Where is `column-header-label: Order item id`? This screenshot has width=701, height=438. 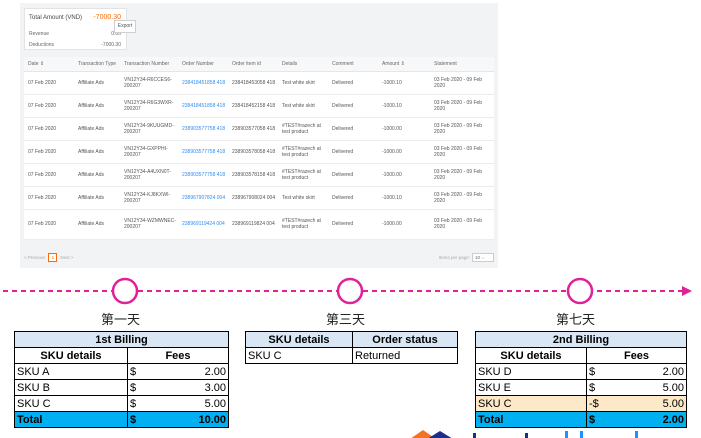
column-header-label: Order item id is located at coordinates (246, 63).